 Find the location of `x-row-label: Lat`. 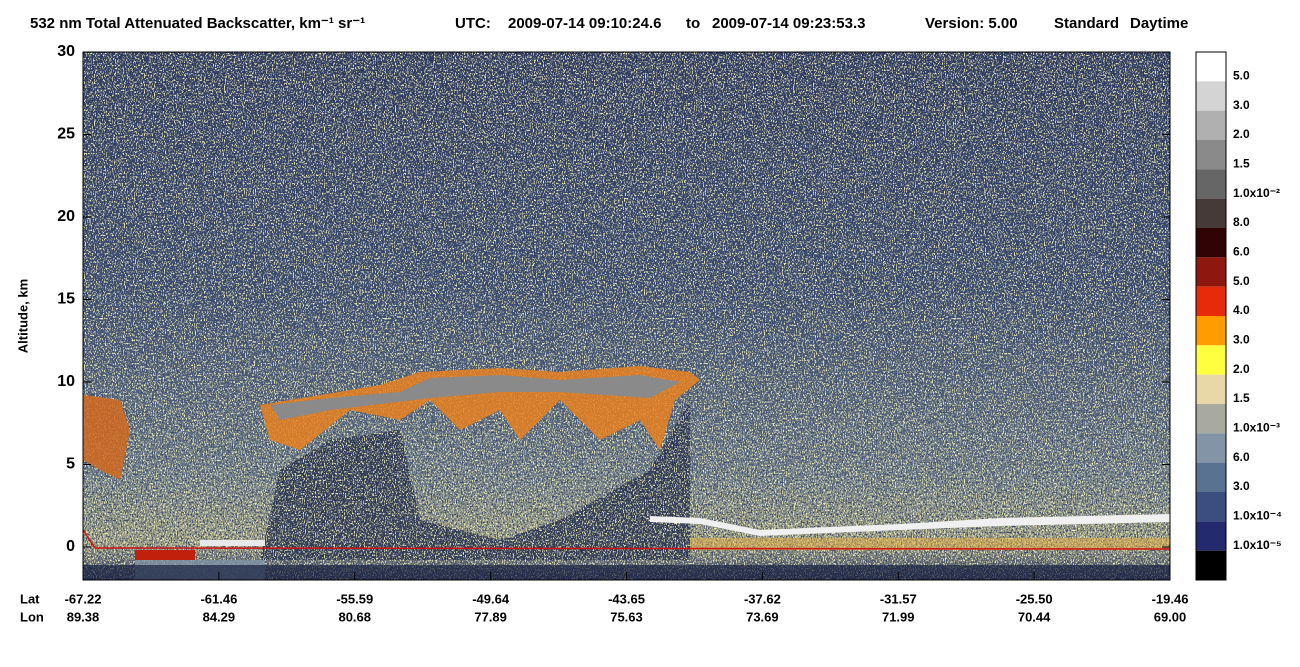

x-row-label: Lat is located at coordinates (30, 598).